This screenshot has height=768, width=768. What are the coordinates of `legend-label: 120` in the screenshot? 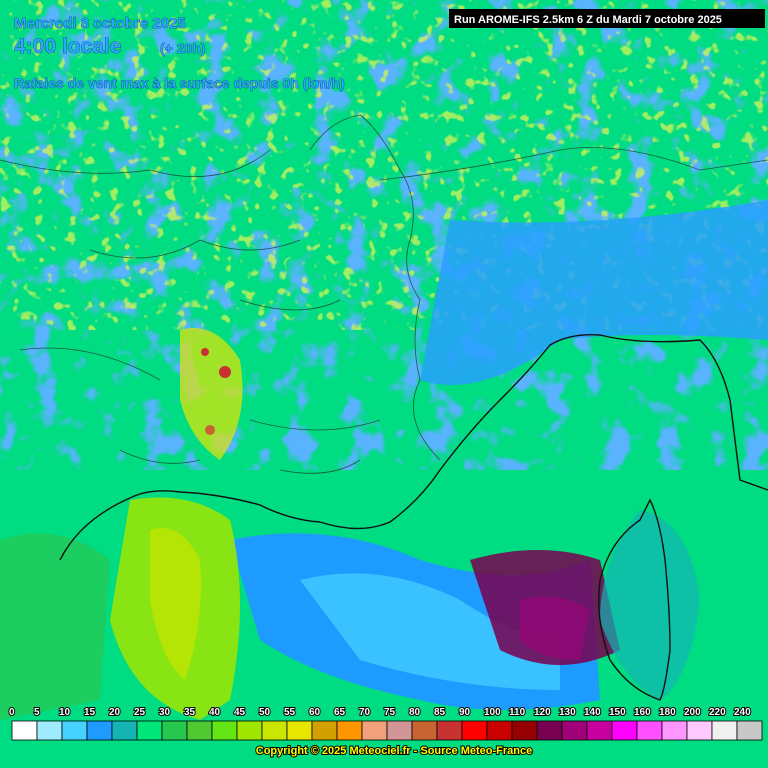 It's located at (542, 712).